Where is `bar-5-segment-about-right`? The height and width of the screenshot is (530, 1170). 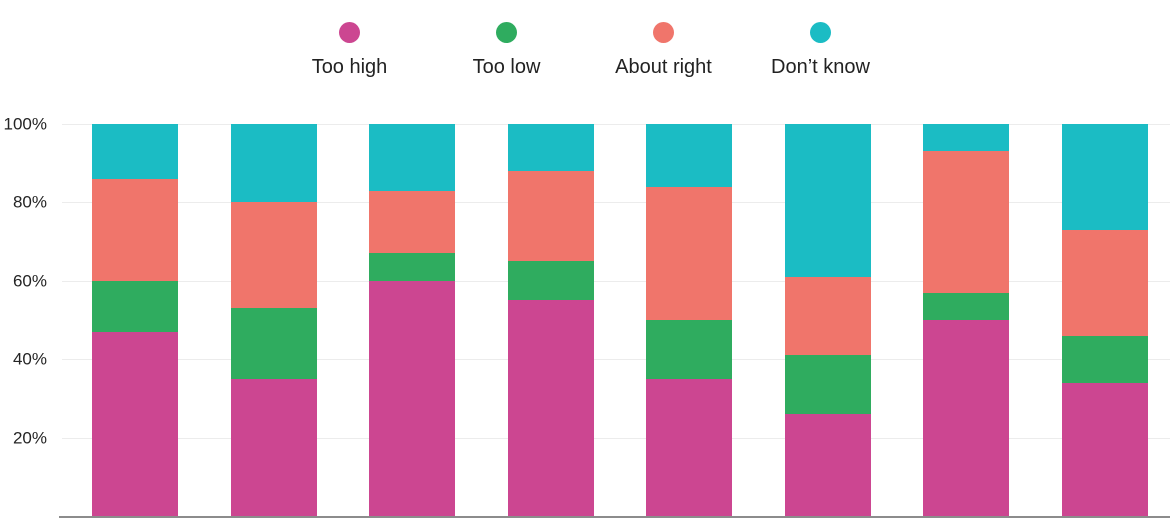
bar-5-segment-about-right is located at coordinates (689, 253).